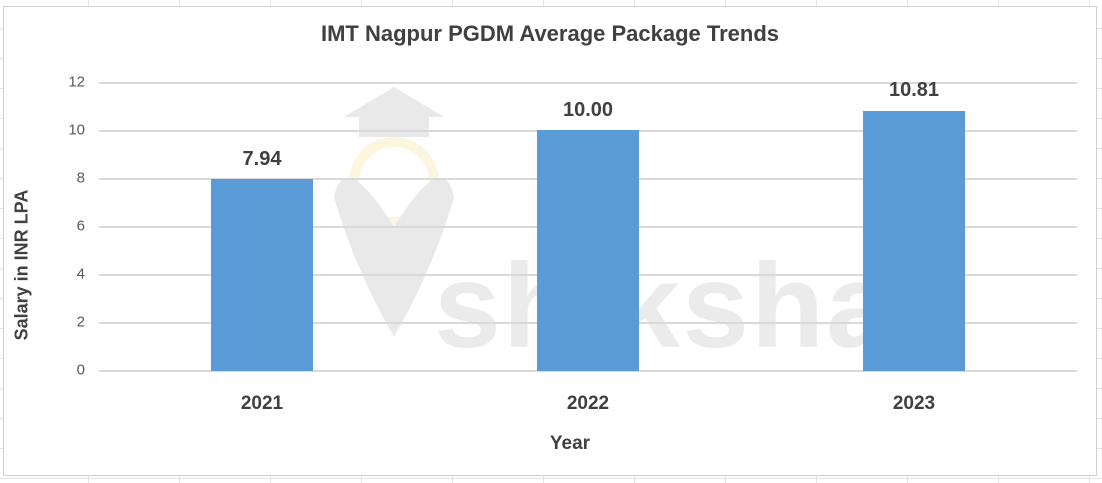 The height and width of the screenshot is (483, 1102). I want to click on bar-value-label: 10.81, so click(914, 90).